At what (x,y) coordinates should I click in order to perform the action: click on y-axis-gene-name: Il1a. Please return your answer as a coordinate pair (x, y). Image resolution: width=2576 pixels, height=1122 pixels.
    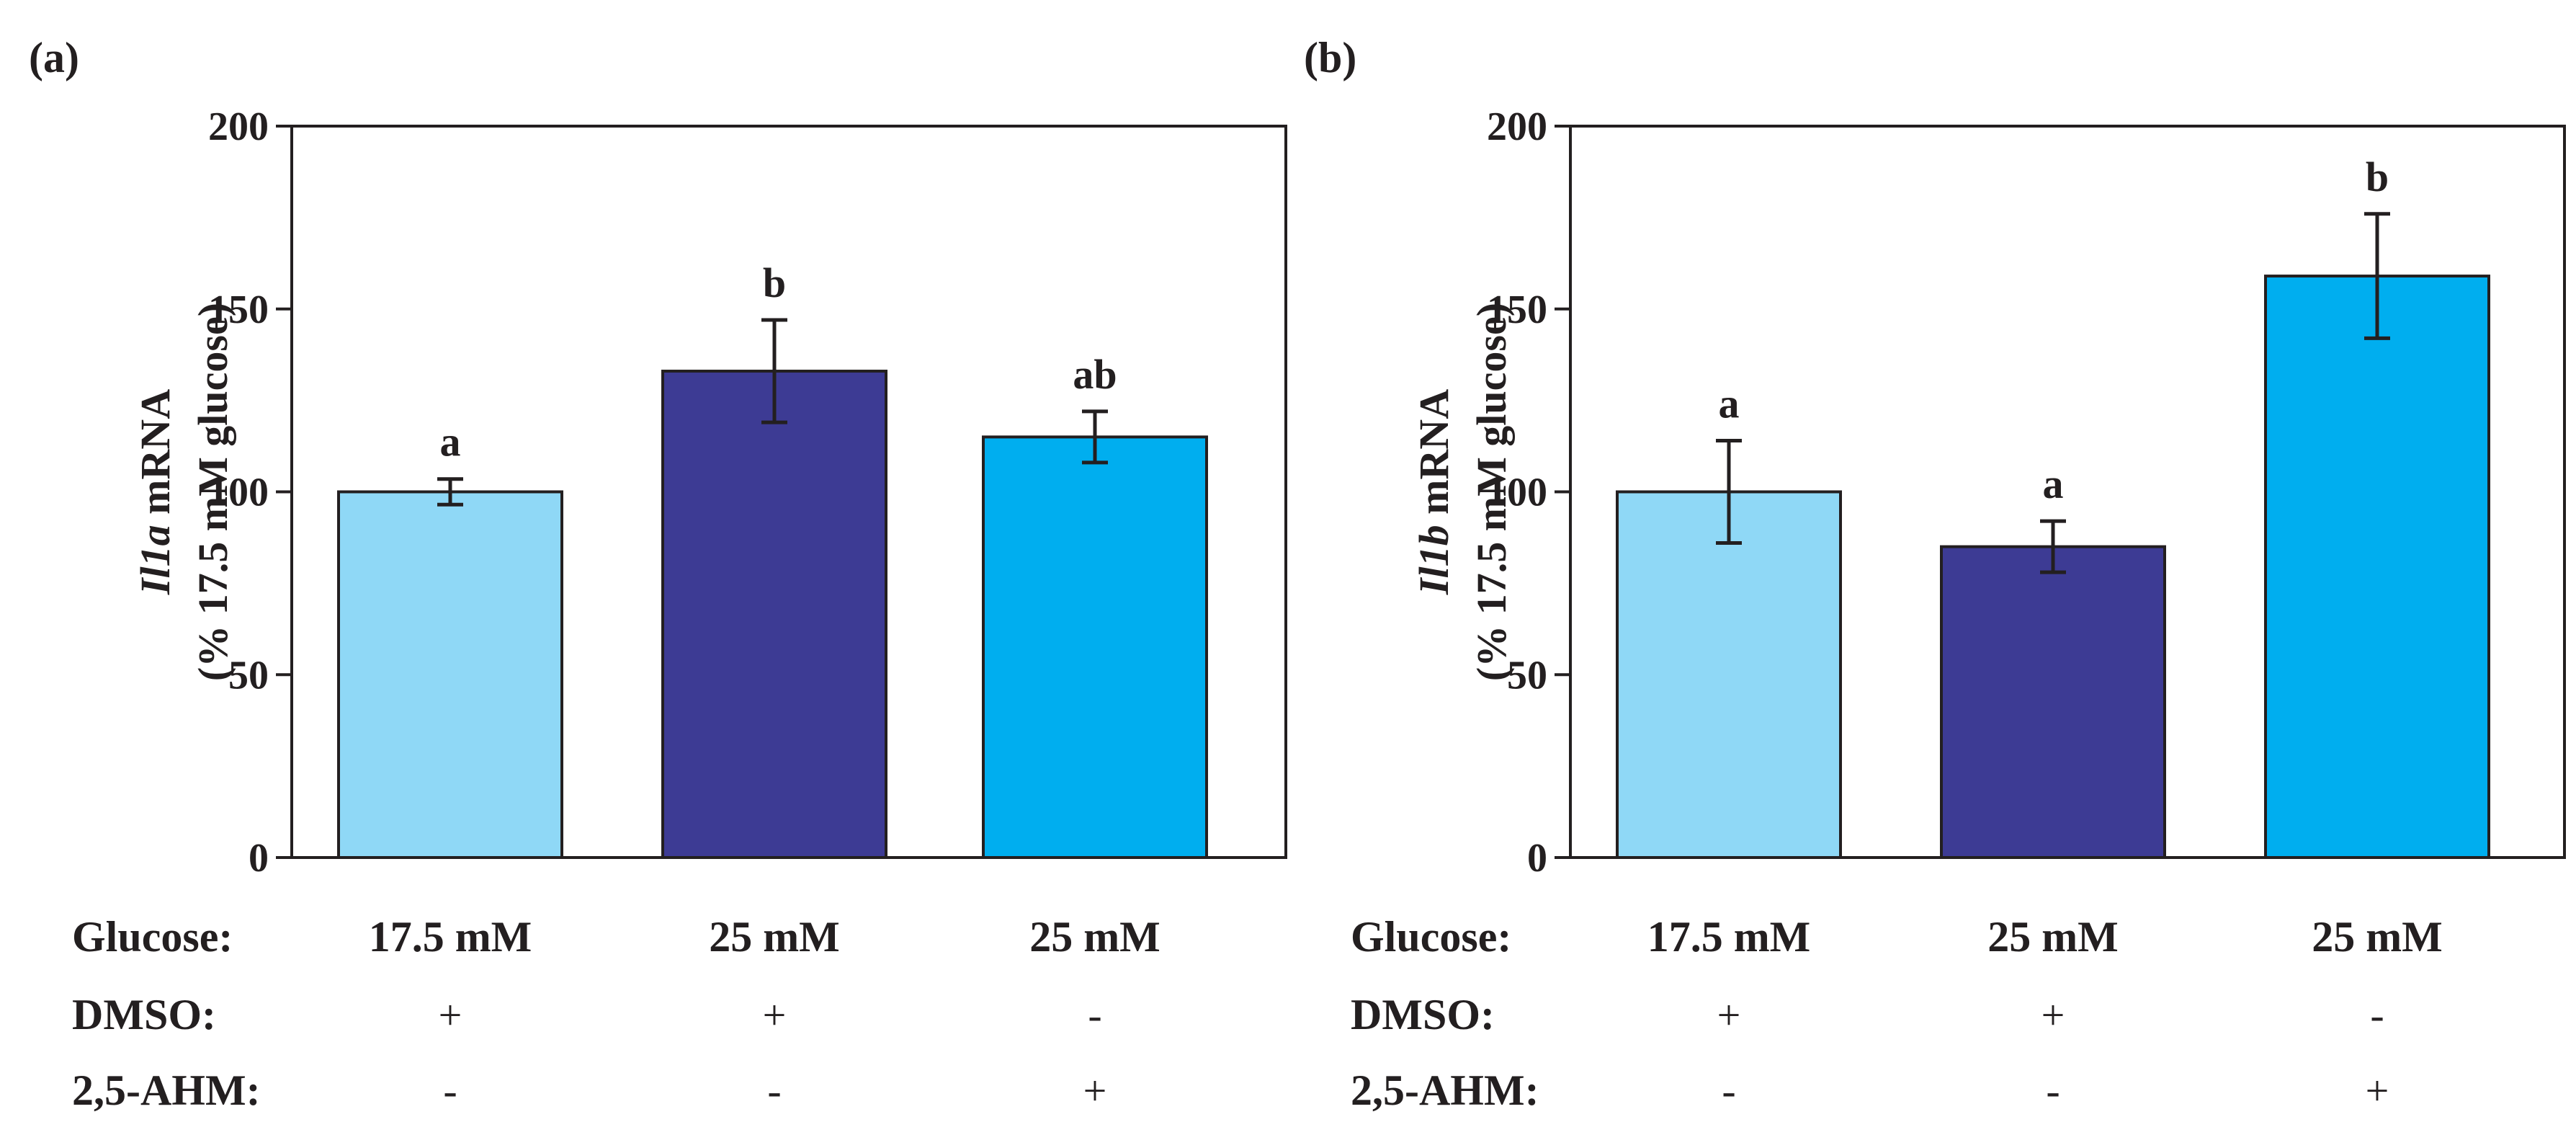
    Looking at the image, I should click on (155, 560).